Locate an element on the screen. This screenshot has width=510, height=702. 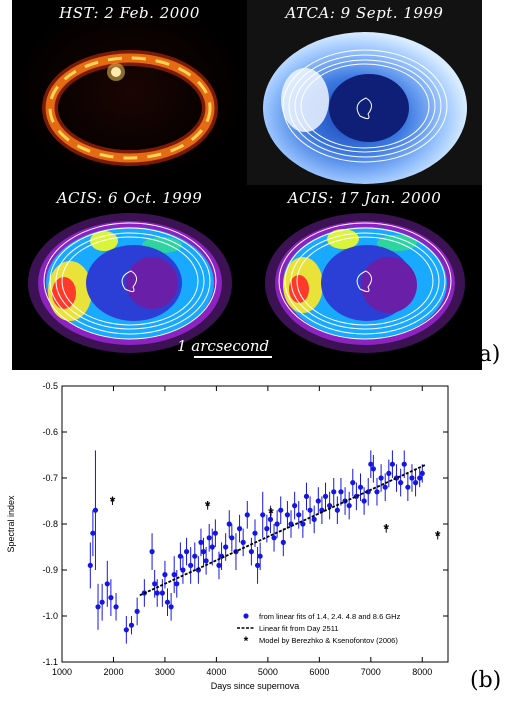
scale-label: 1 arcsecond is located at coordinates (223, 346).